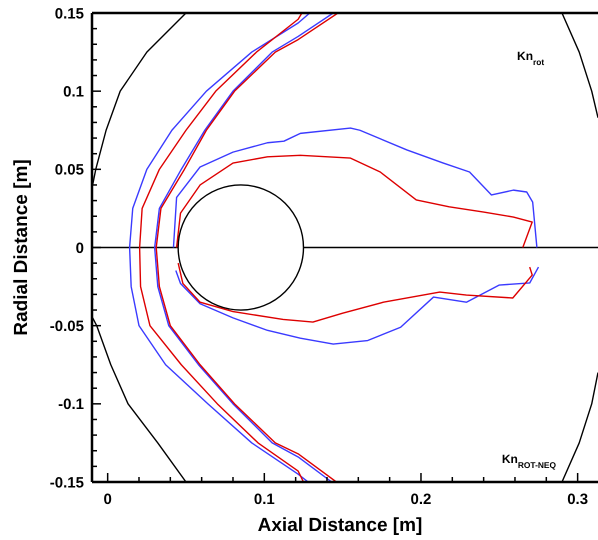 Image resolution: width=598 pixels, height=540 pixels. I want to click on y-tick-label: -0.1, so click(71, 405).